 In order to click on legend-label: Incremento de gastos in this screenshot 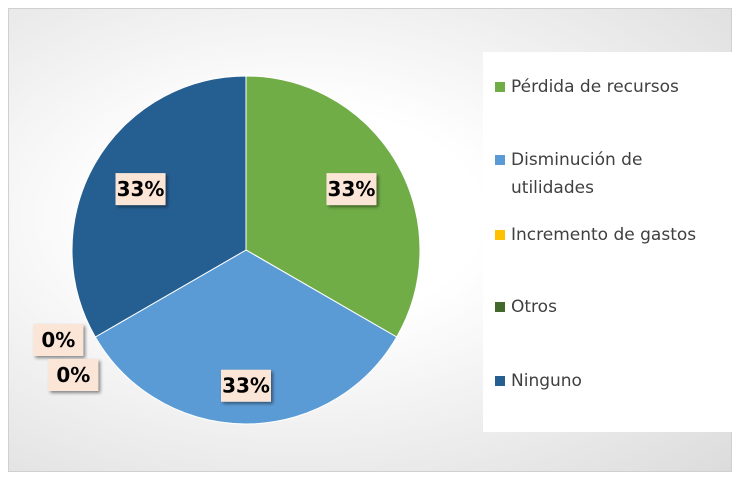, I will do `click(604, 235)`.